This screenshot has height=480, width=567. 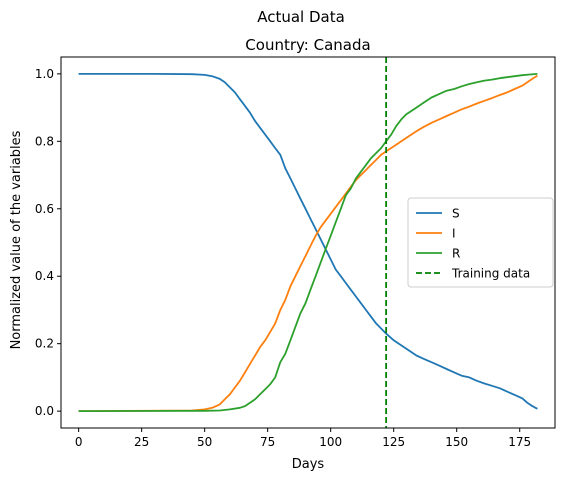 I want to click on x-tick-label: 175, so click(x=519, y=442).